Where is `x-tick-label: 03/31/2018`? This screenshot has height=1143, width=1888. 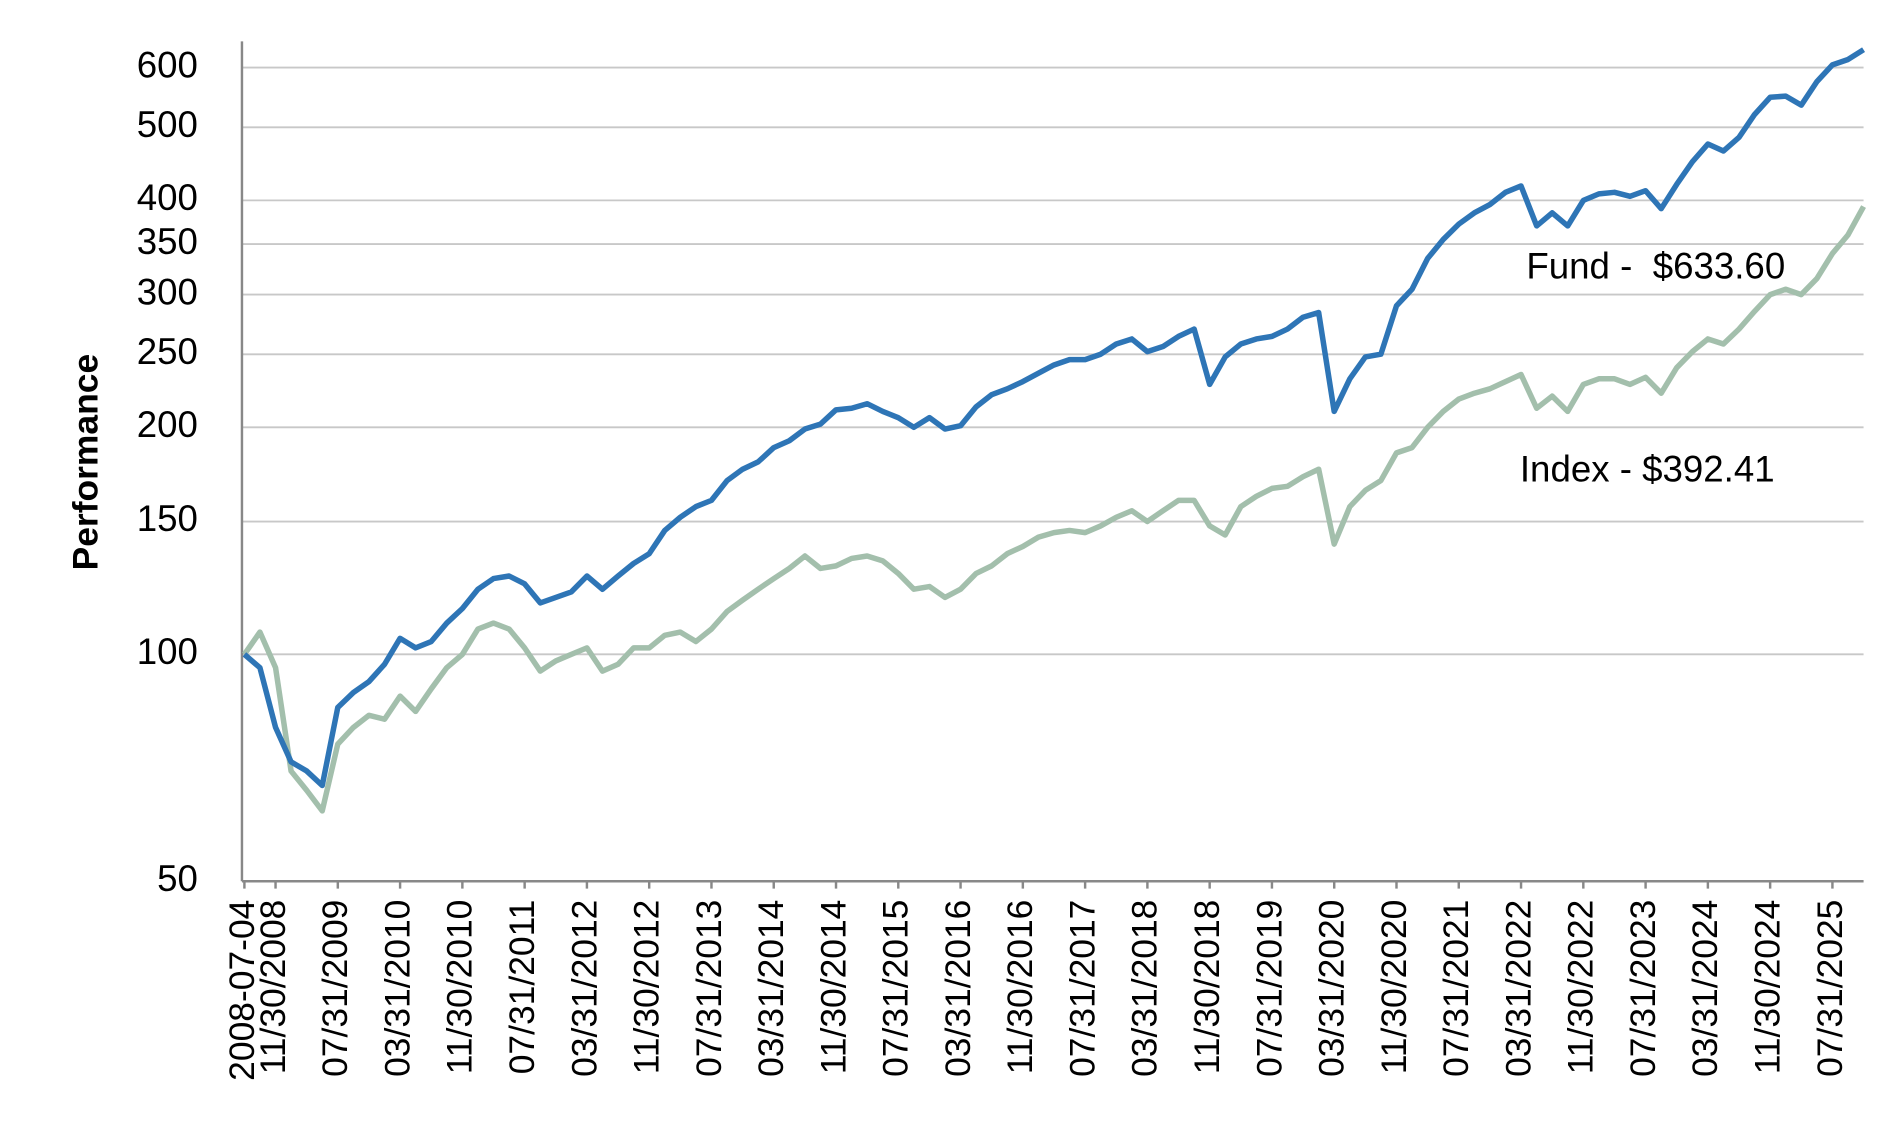 x-tick-label: 03/31/2018 is located at coordinates (1145, 988).